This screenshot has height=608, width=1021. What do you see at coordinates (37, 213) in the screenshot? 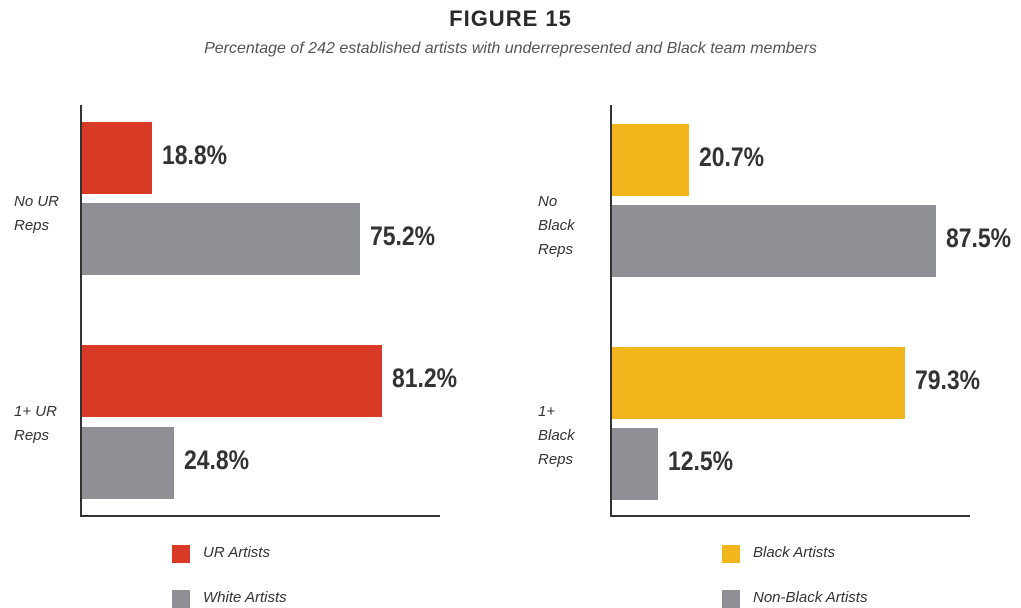
I see `category-label: No UR Reps` at bounding box center [37, 213].